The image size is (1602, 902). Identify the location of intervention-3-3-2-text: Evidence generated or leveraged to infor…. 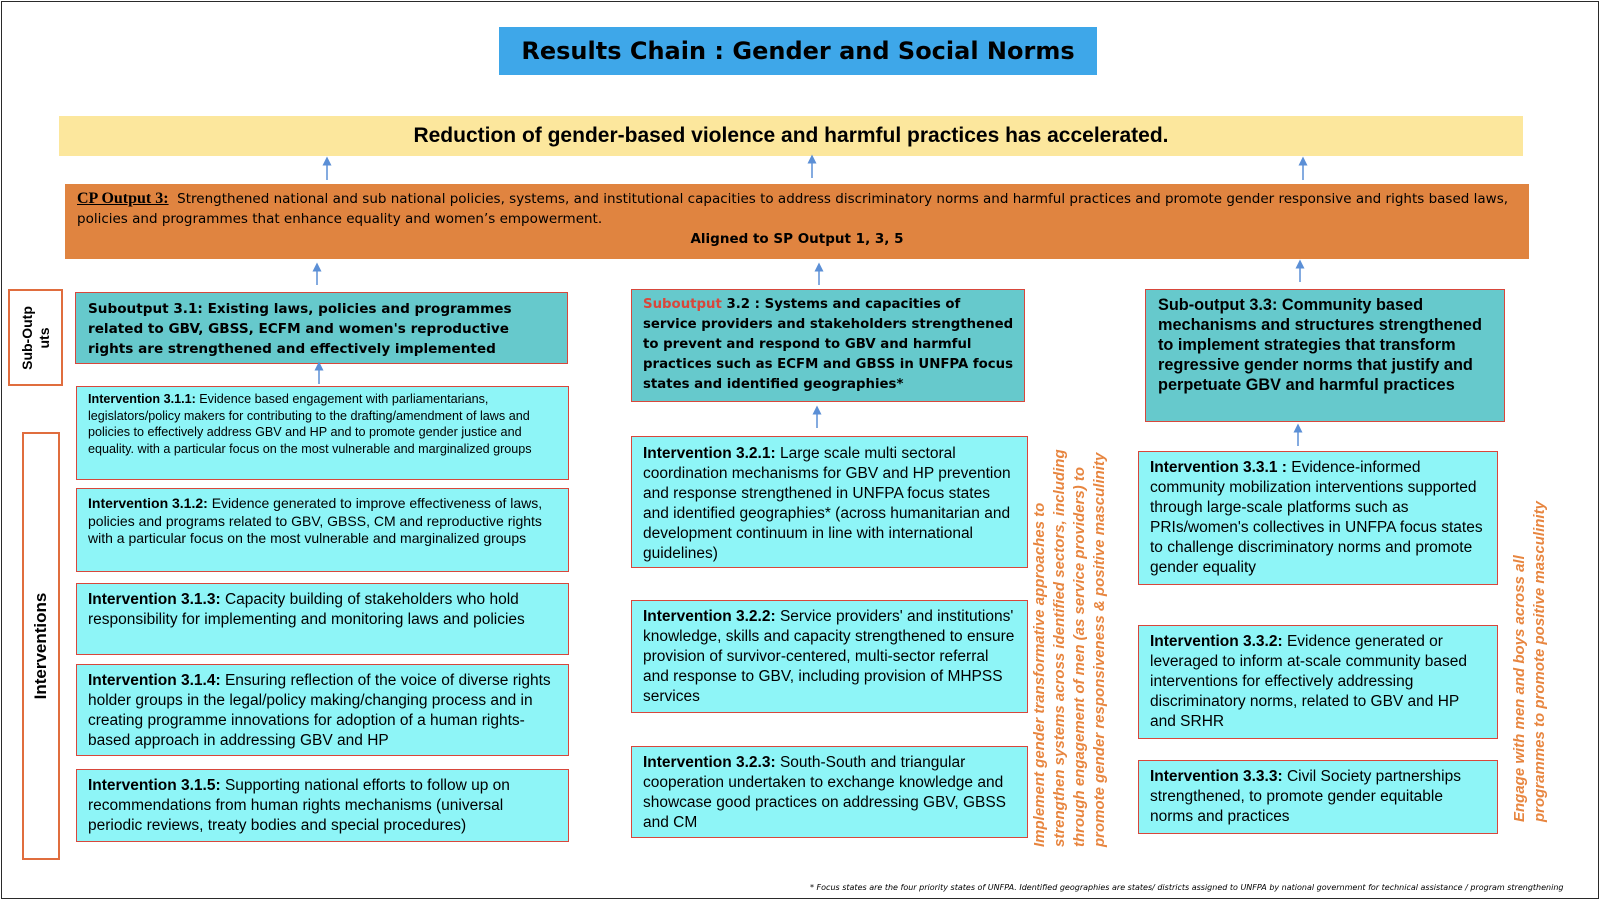
(1309, 681).